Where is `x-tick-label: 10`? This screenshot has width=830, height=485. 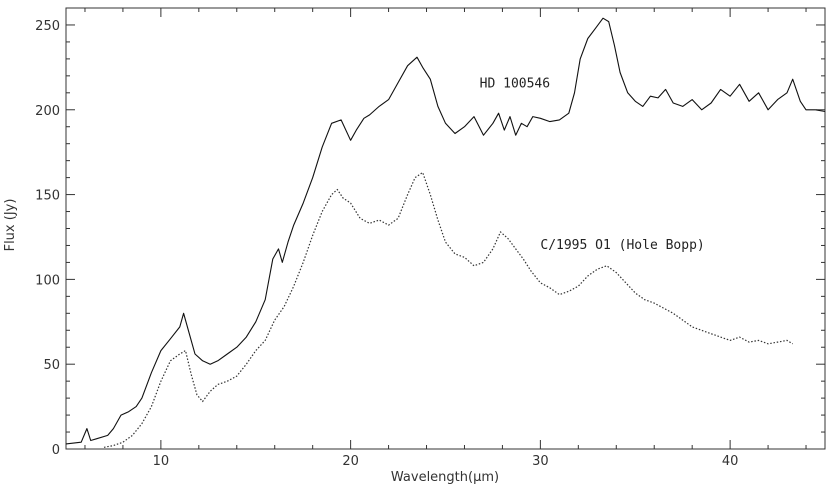
x-tick-label: 10 is located at coordinates (161, 461).